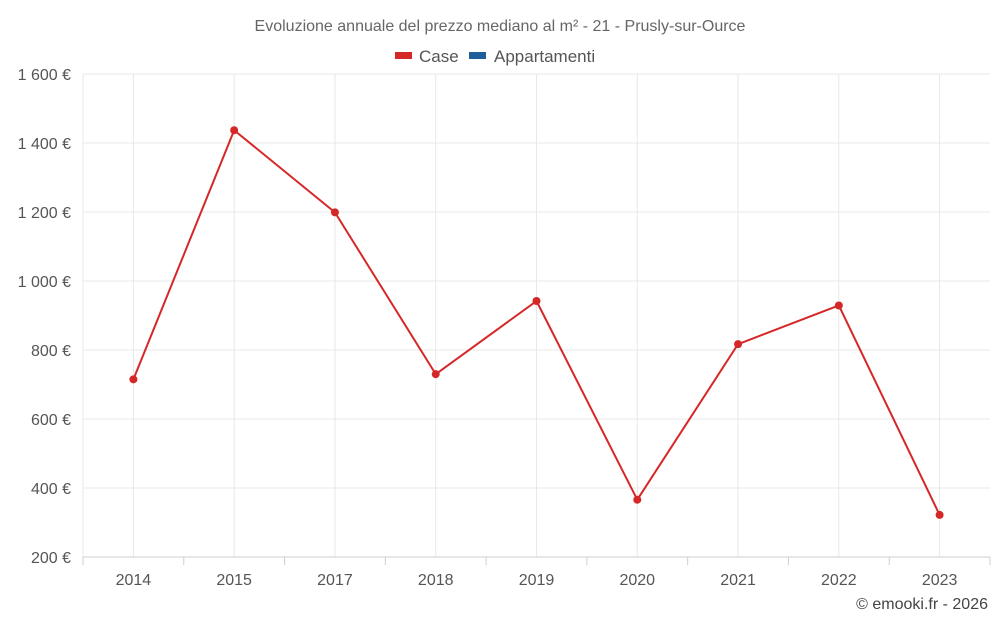  Describe the element at coordinates (738, 580) in the screenshot. I see `x-tick-label: 2021` at that location.